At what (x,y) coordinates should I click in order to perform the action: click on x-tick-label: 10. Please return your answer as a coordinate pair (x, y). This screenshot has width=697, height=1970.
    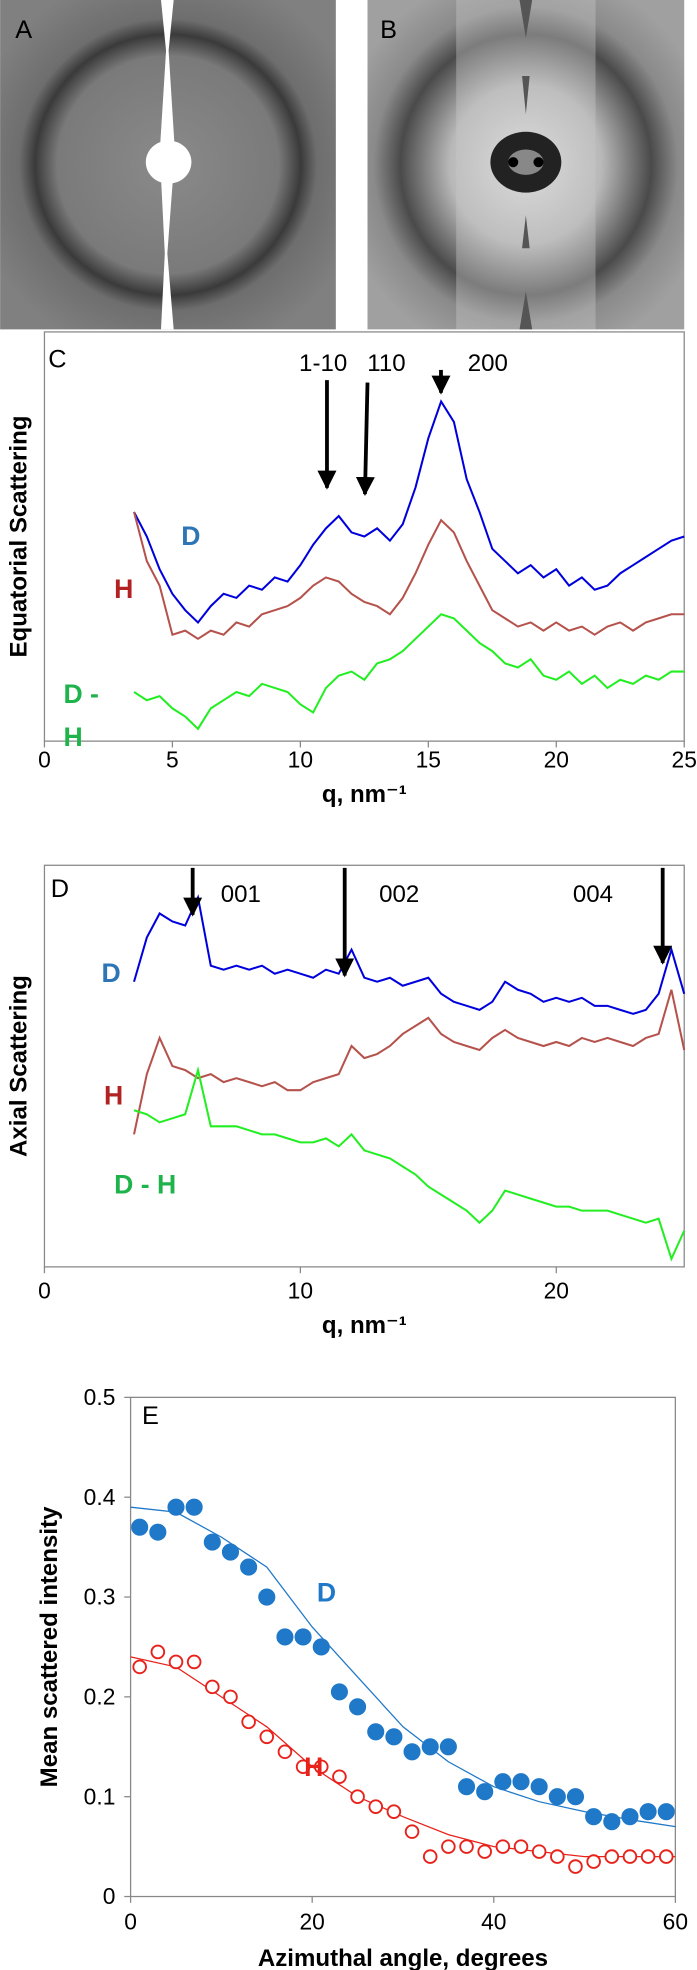
    Looking at the image, I should click on (300, 760).